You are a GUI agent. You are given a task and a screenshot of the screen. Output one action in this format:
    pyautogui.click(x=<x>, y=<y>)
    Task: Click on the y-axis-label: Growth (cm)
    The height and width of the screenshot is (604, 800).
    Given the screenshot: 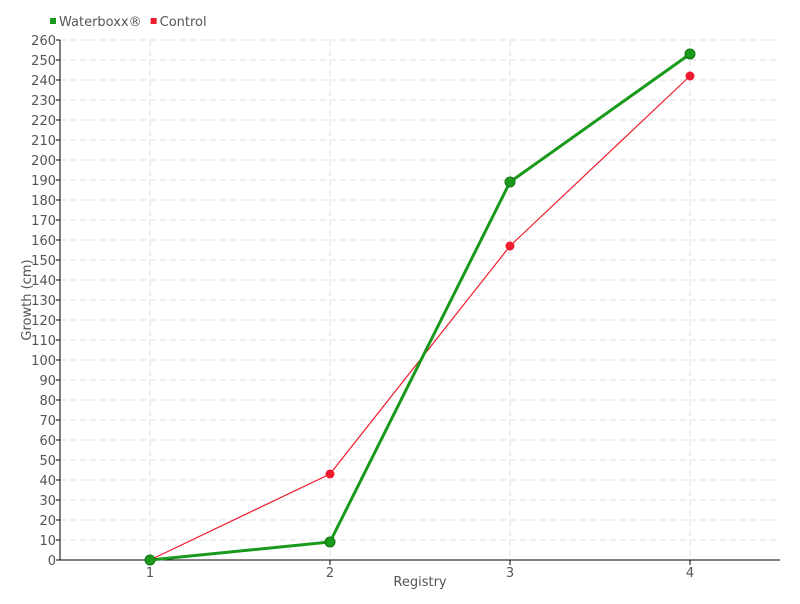 What is the action you would take?
    pyautogui.click(x=27, y=299)
    